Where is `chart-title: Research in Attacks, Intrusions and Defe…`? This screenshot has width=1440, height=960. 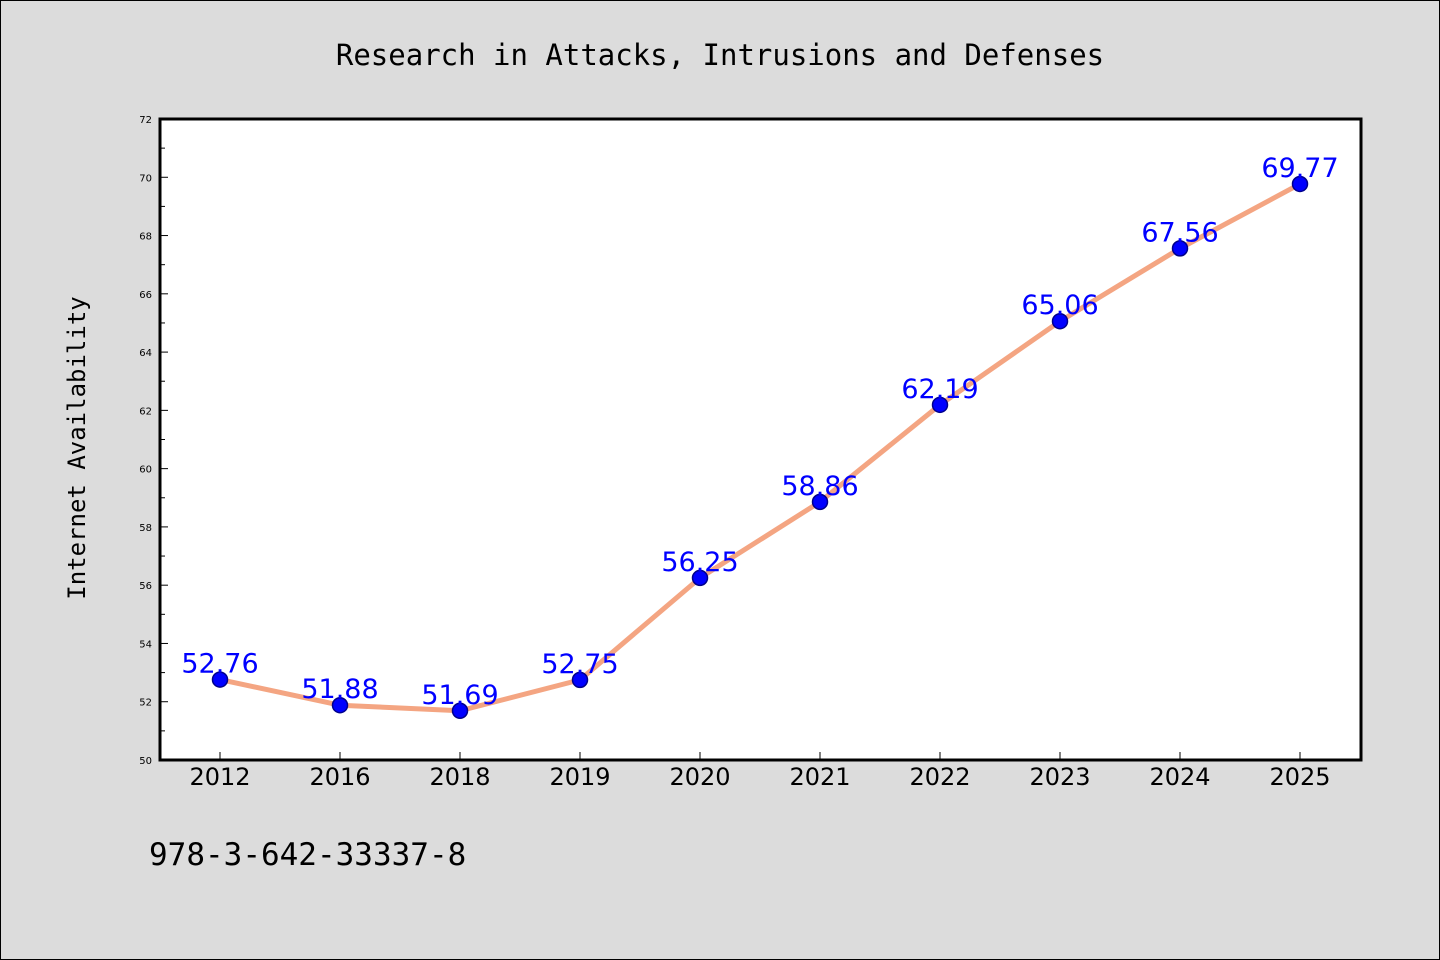
chart-title: Research in Attacks, Intrusions and Defe… is located at coordinates (720, 55).